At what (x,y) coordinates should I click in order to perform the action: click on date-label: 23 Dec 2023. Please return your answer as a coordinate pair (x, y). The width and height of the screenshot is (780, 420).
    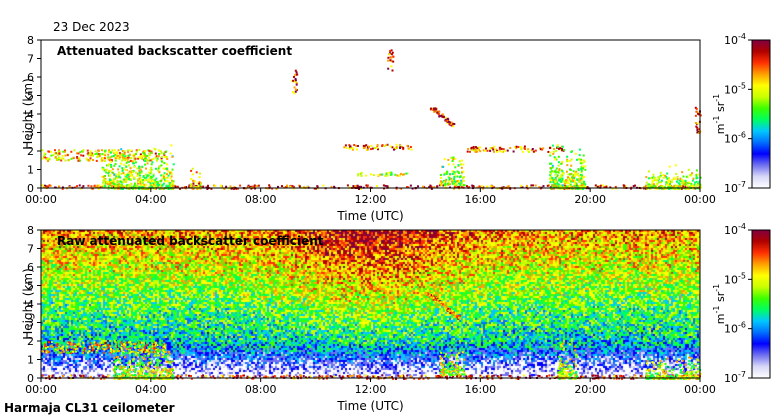
    Looking at the image, I should click on (91, 27).